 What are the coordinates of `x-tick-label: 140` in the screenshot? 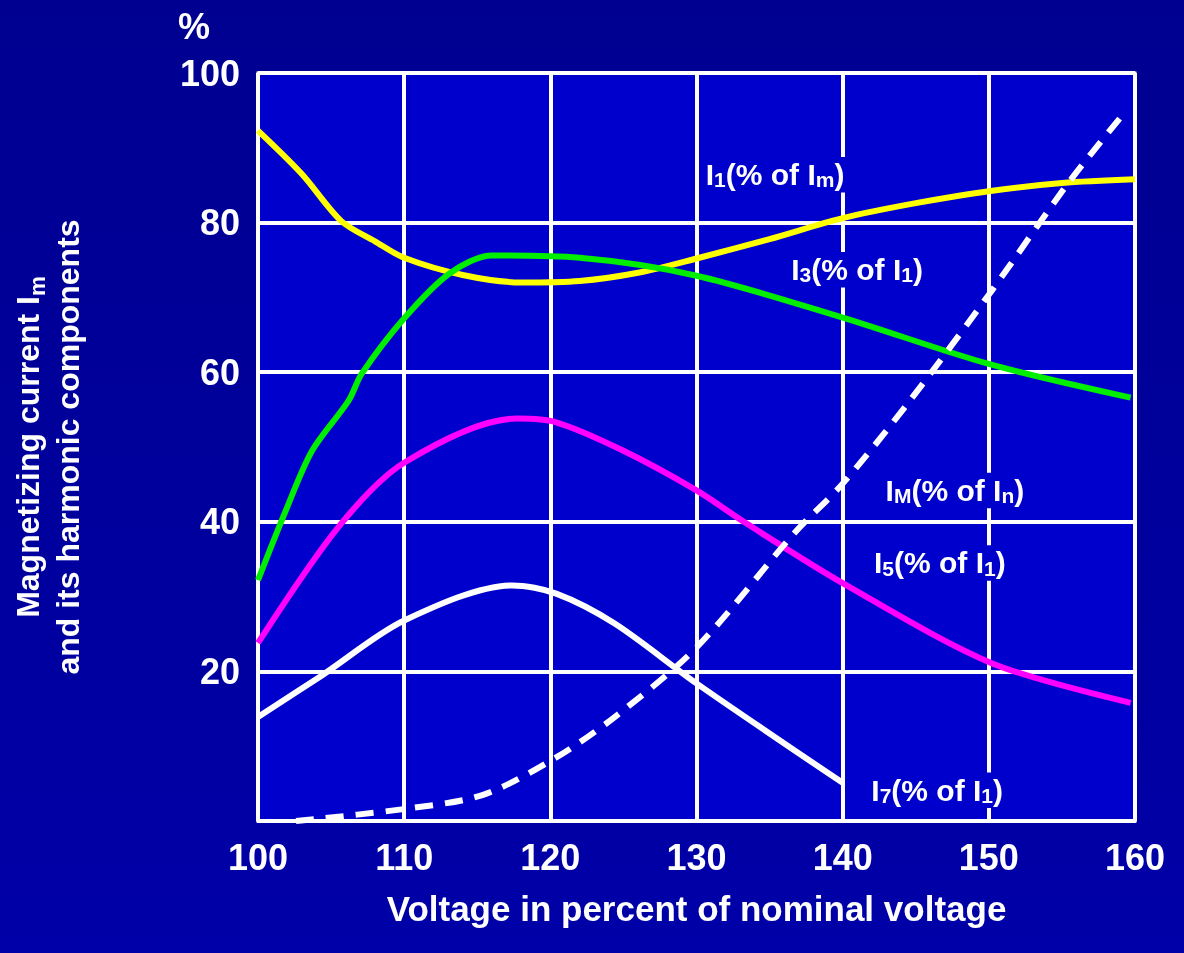 It's located at (842, 857).